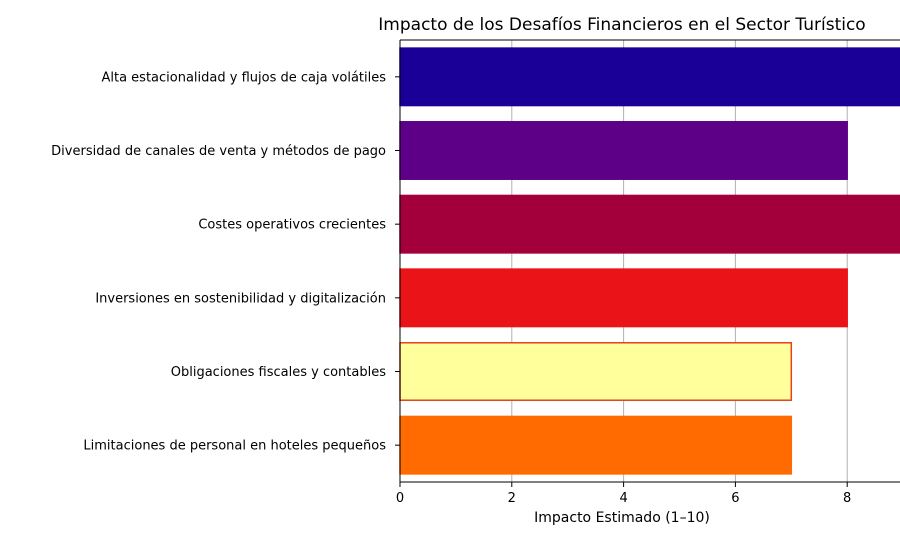 This screenshot has height=540, width=900. I want to click on x-tick-label: 0, so click(400, 498).